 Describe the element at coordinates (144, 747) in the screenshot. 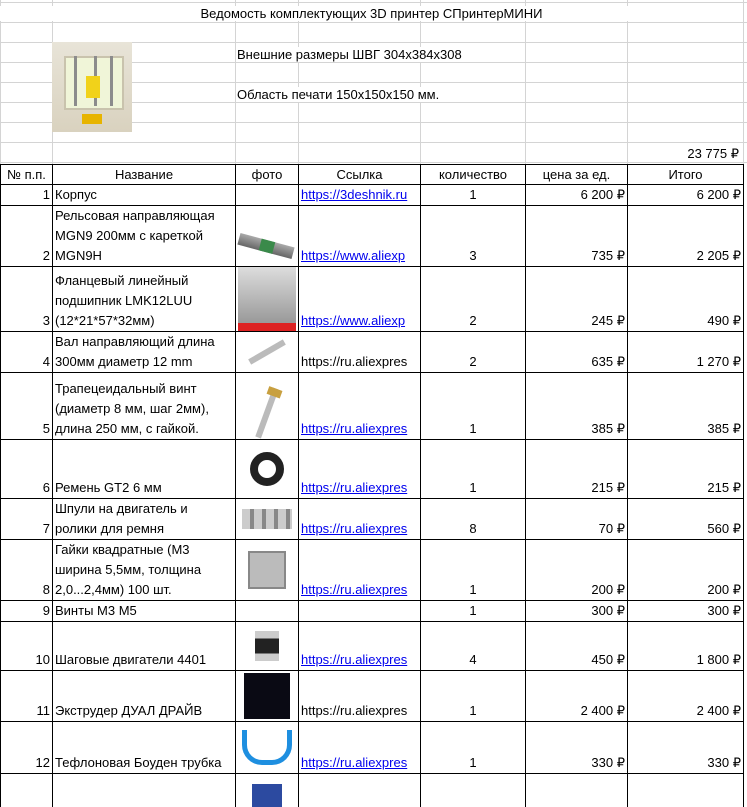

I see `component-name: Тефлоновая Боуден трубка` at that location.